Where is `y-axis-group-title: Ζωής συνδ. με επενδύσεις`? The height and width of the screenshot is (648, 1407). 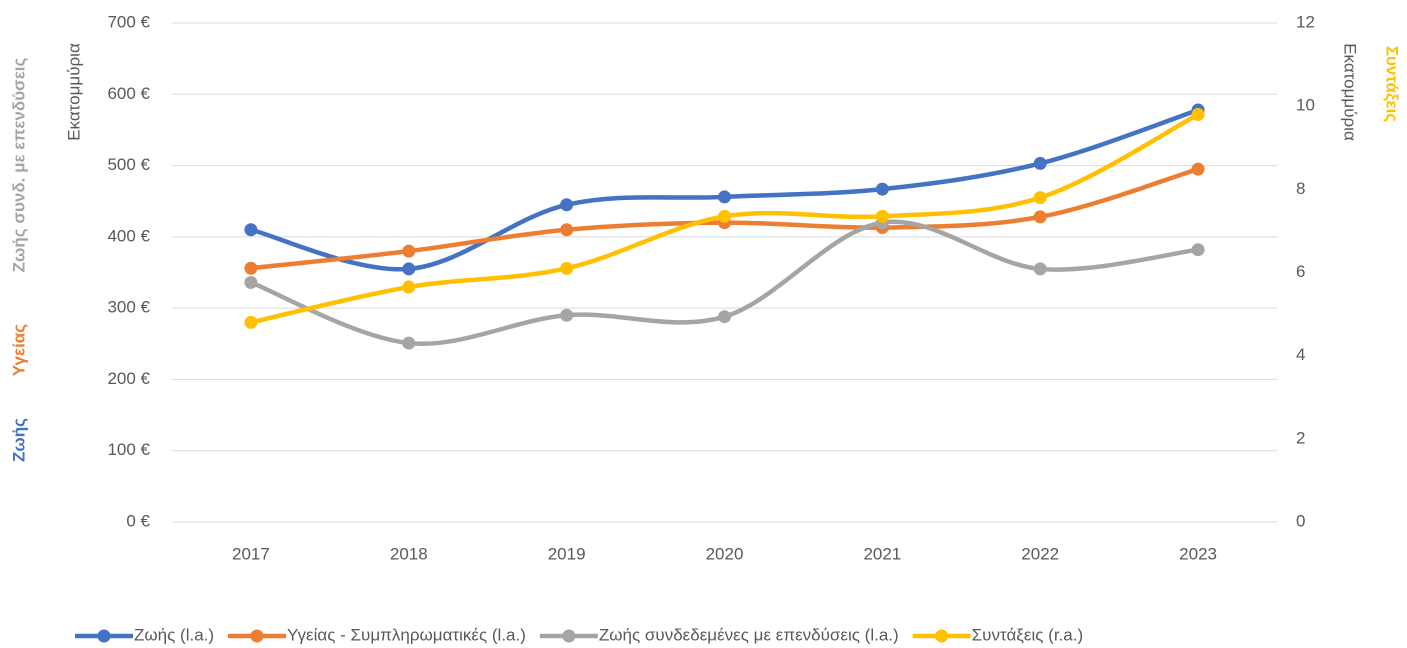 y-axis-group-title: Ζωής συνδ. με επενδύσεις is located at coordinates (18, 165).